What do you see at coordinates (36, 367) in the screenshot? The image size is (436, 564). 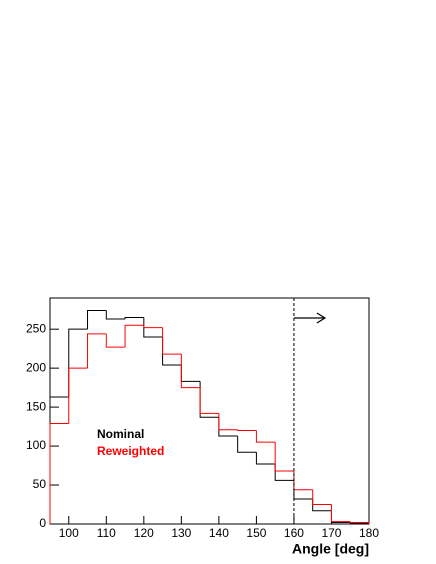 I see `y-tick-label: 200` at bounding box center [36, 367].